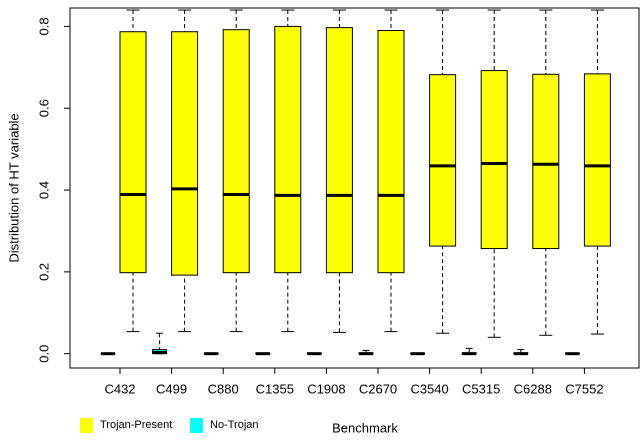 The image size is (642, 440). I want to click on x-tick-label: C2670, so click(378, 388).